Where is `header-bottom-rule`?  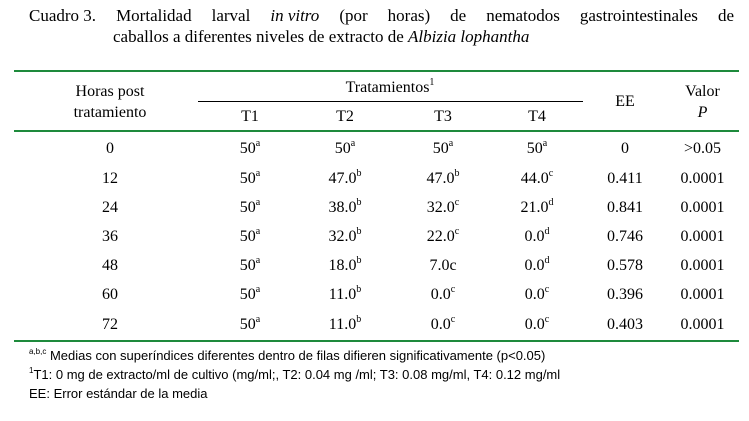
header-bottom-rule is located at coordinates (376, 131).